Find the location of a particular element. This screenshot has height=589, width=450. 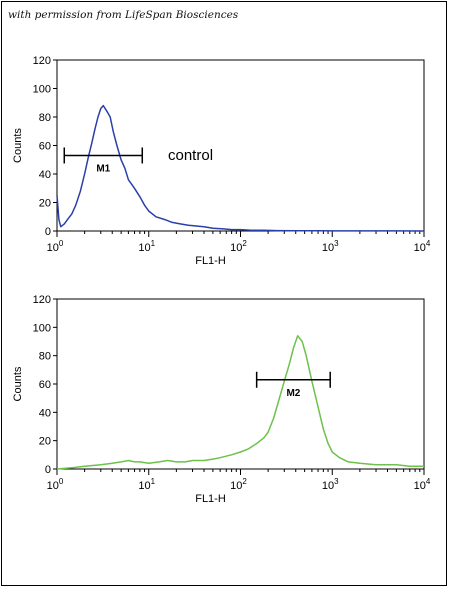

marker-label: M1 is located at coordinates (103, 168).